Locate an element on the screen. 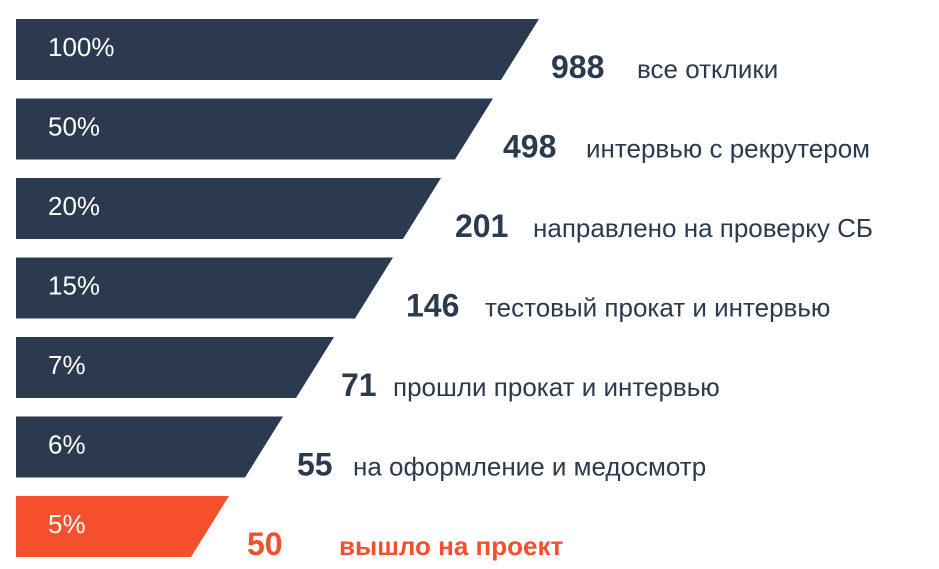 This screenshot has width=939, height=569. stage-label: прошли прокат и интервью is located at coordinates (556, 387).